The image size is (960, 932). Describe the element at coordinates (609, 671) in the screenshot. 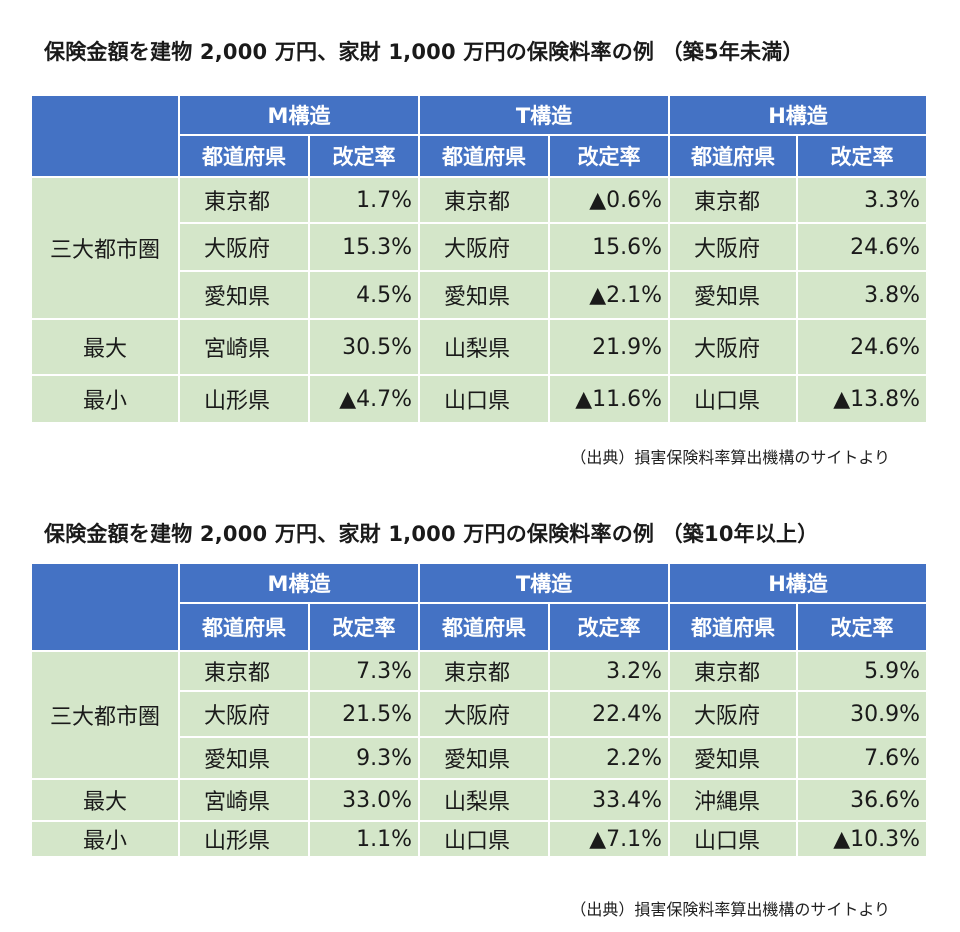

I see `rate-cell: 3.2%` at that location.